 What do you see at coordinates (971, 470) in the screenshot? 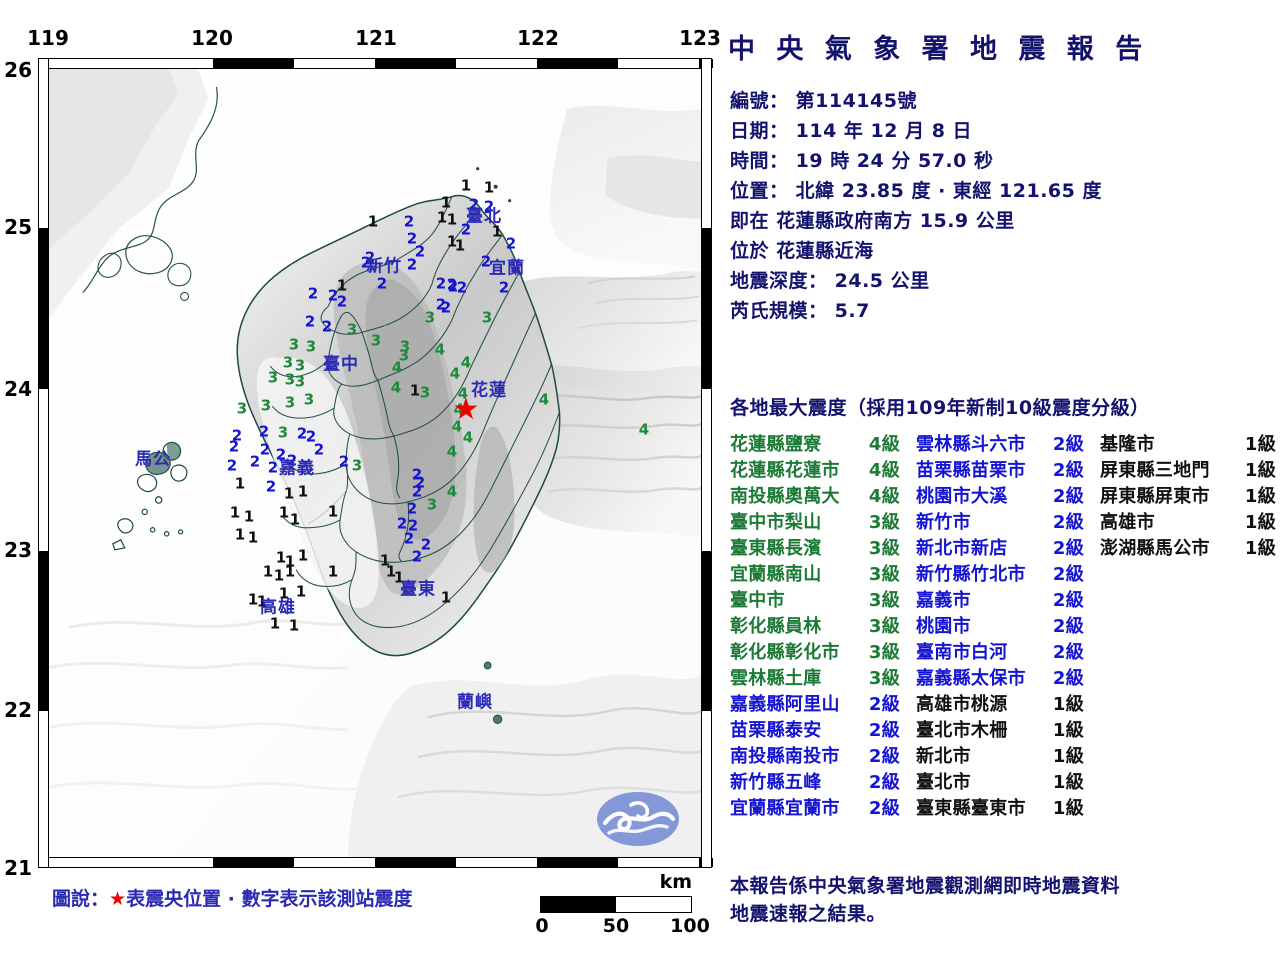
I see `intensity-place: 苗栗縣苗栗市` at bounding box center [971, 470].